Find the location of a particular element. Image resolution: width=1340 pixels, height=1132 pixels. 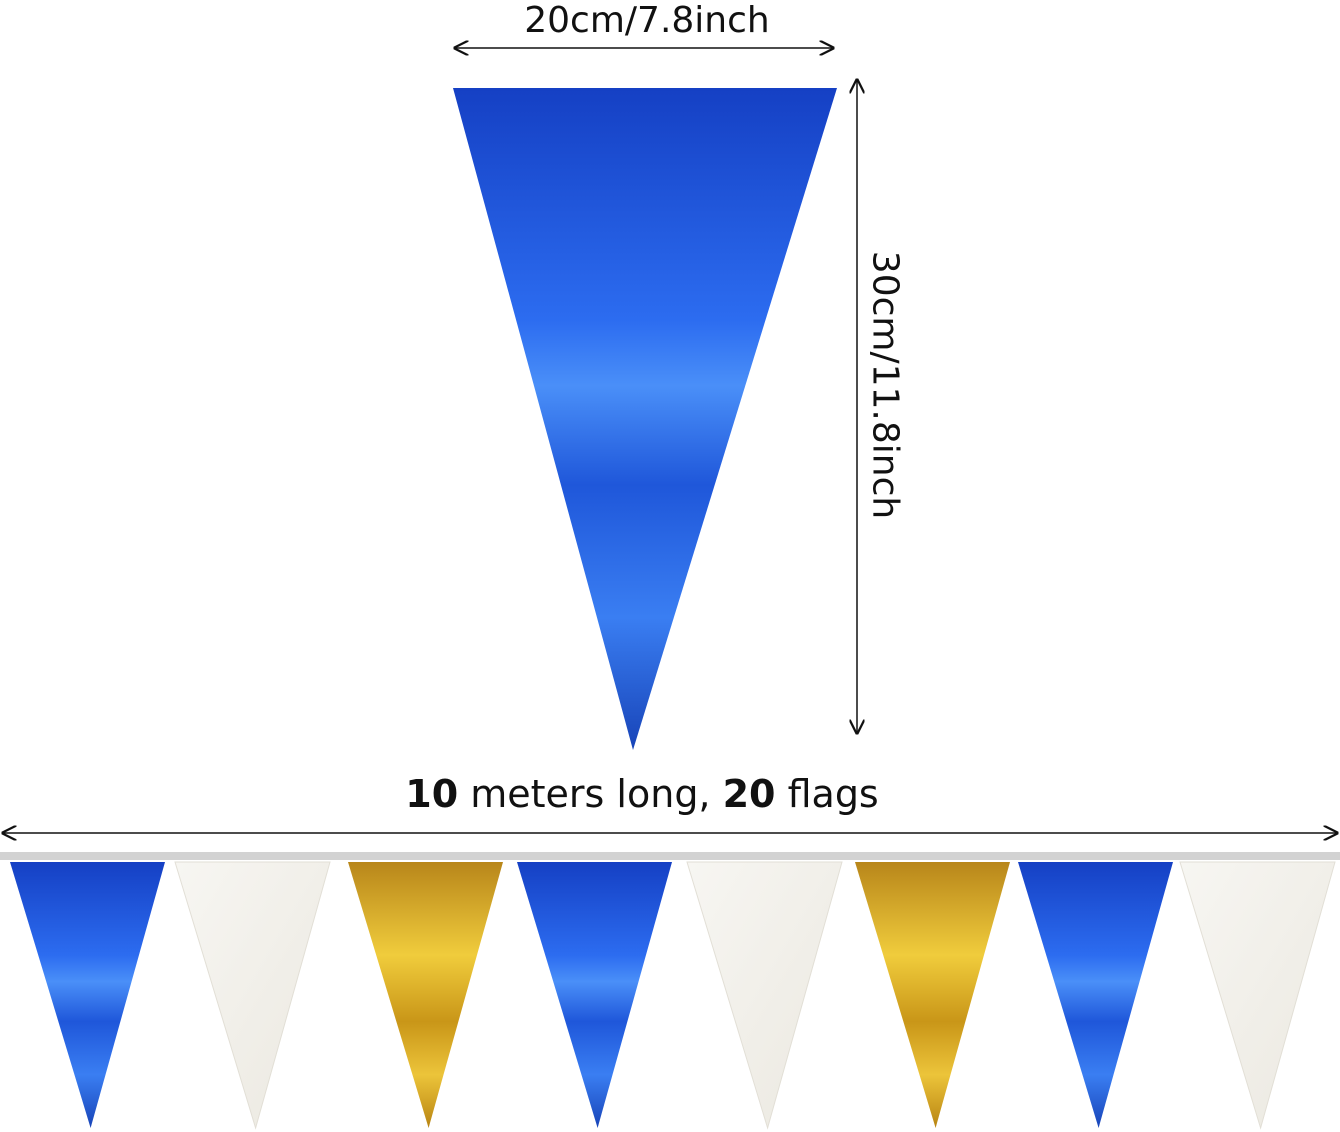

flags-text: flags is located at coordinates (833, 794).